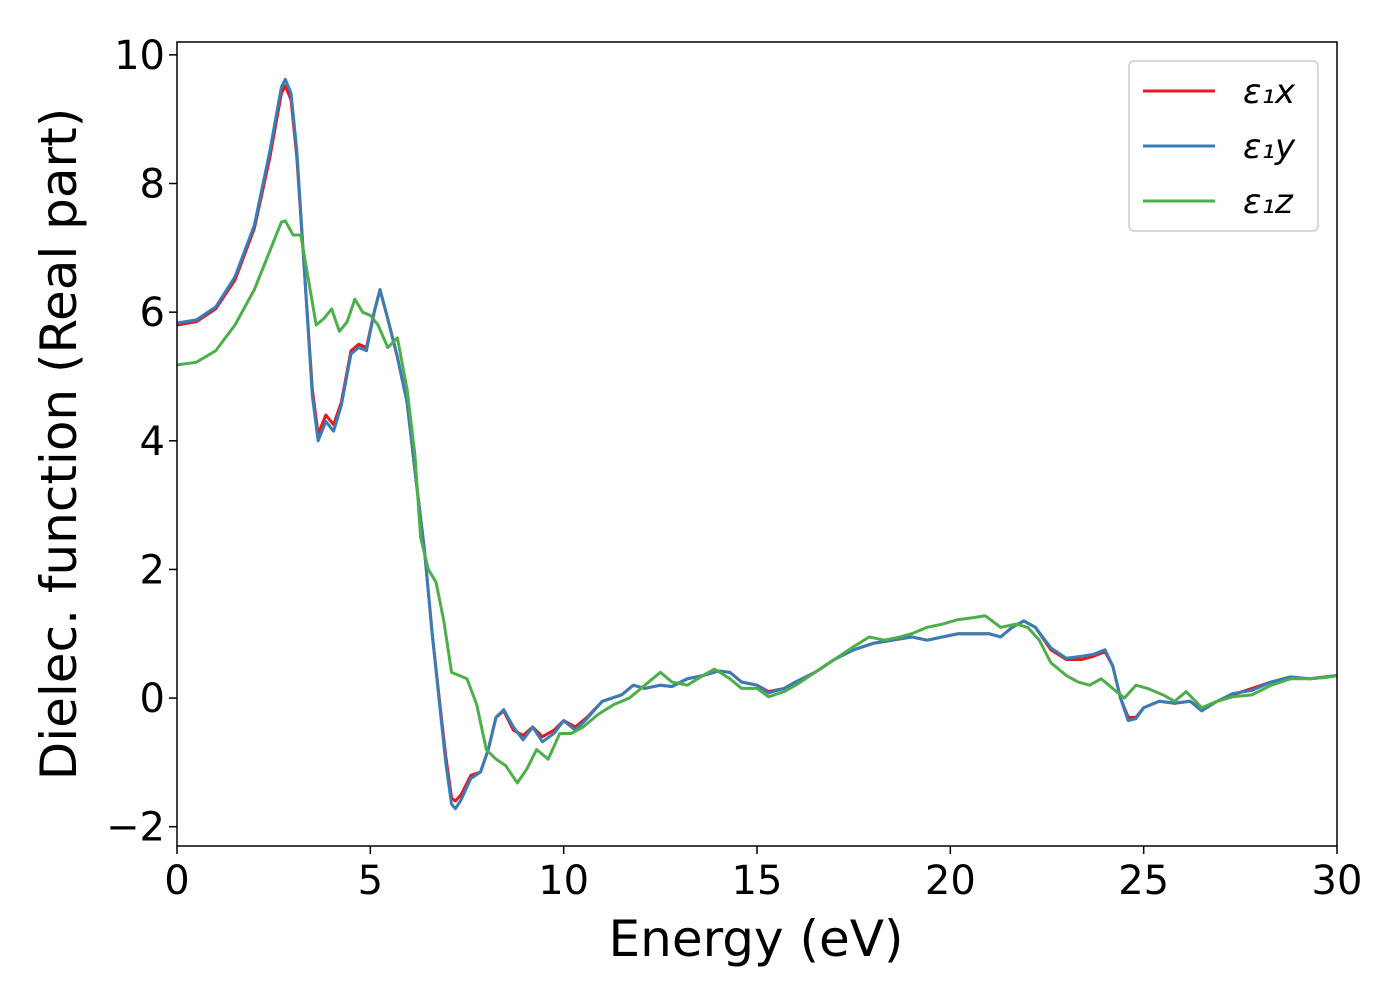 This screenshot has width=1400, height=1000. I want to click on y-tick-label: 2, so click(152, 570).